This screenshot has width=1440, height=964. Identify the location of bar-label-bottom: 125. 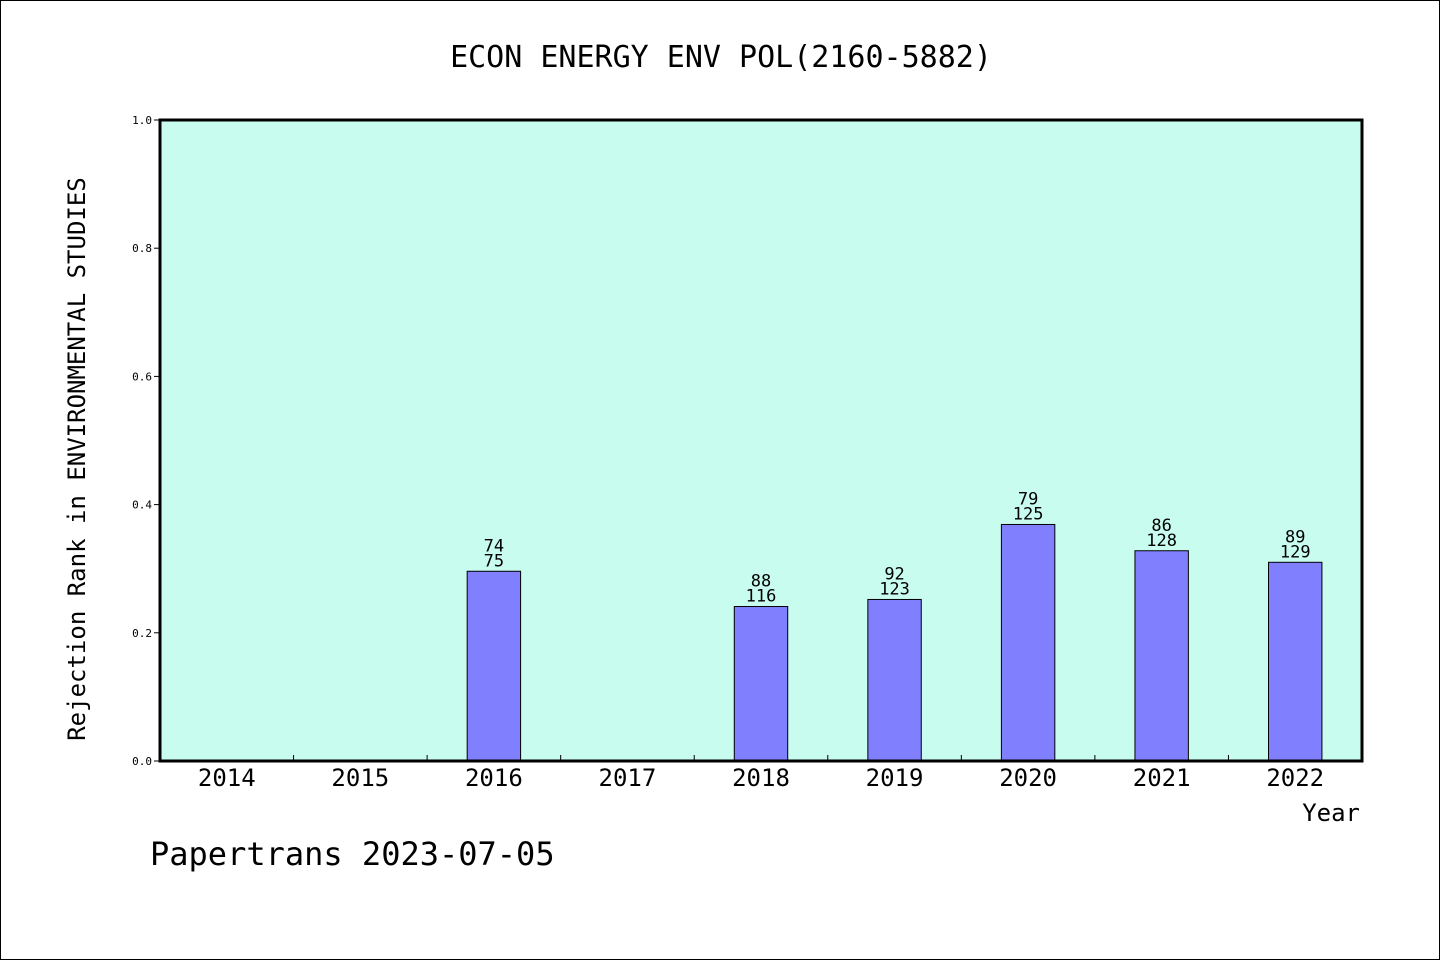
(1028, 514).